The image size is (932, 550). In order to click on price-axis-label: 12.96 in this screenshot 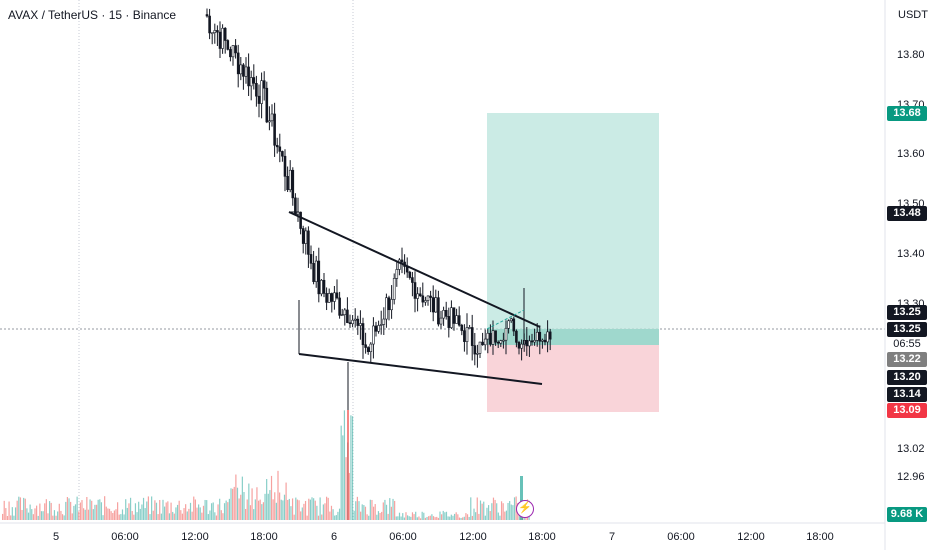, I will do `click(911, 477)`.